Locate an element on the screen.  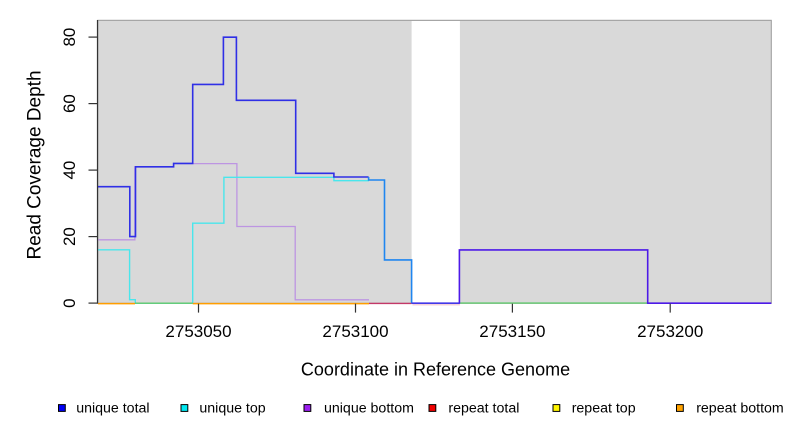
svg-text: 2753150 is located at coordinates (512, 331).